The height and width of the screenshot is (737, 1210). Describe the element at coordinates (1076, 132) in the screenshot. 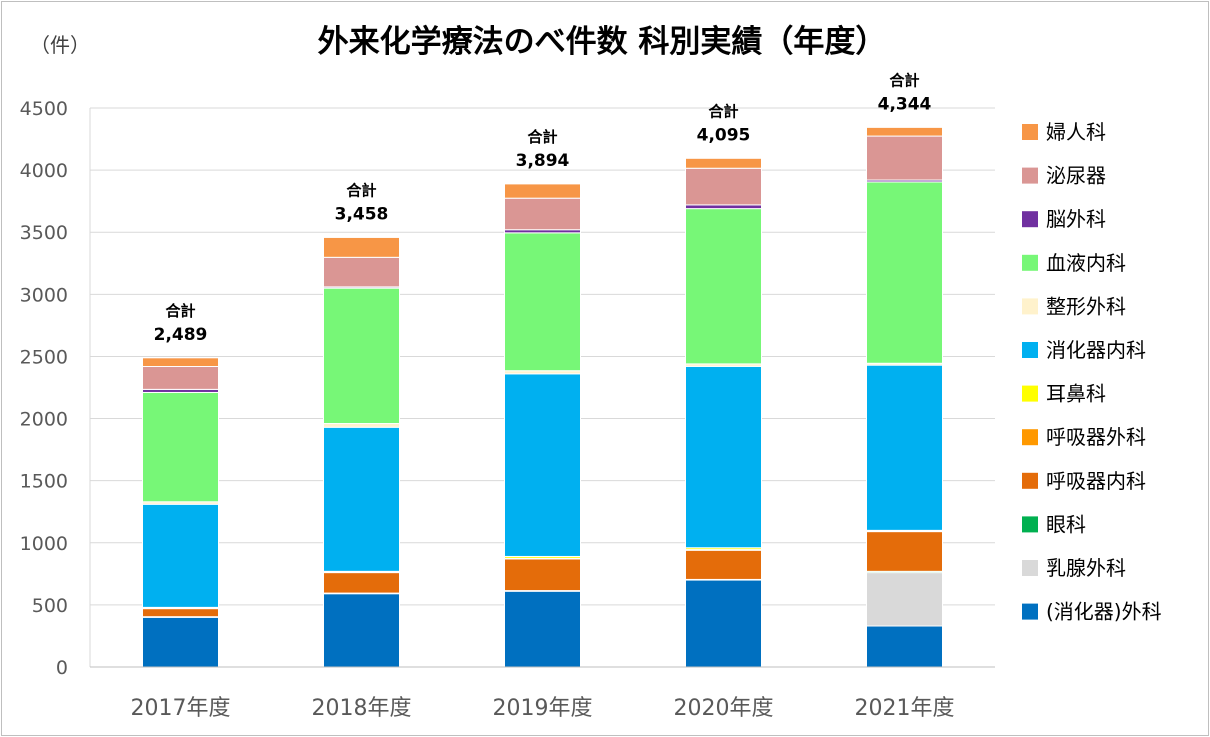

I see `legend-label: 婦人科` at that location.